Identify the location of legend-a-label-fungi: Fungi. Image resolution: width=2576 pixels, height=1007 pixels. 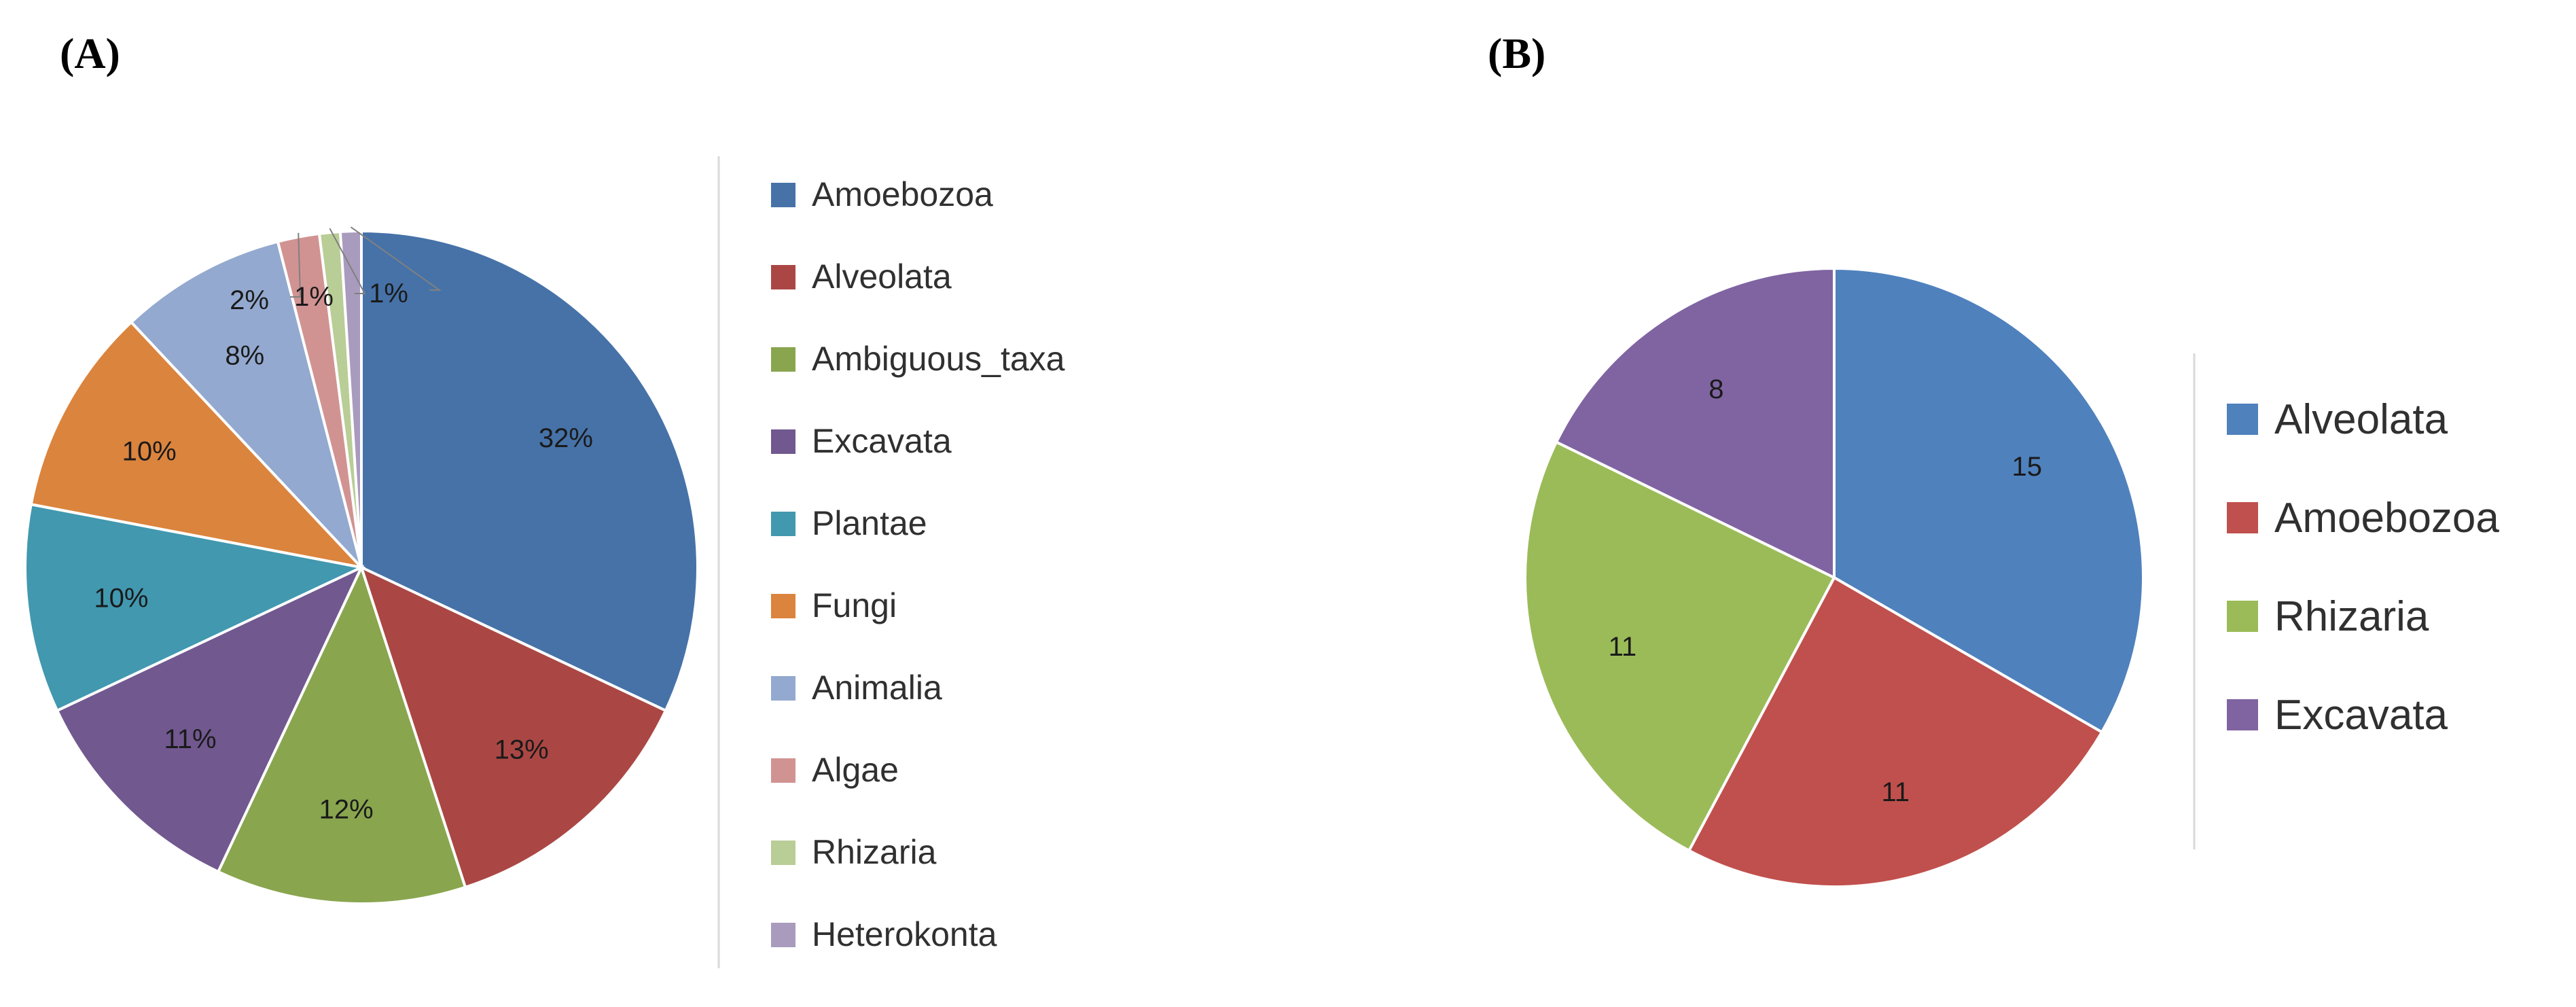
(855, 605).